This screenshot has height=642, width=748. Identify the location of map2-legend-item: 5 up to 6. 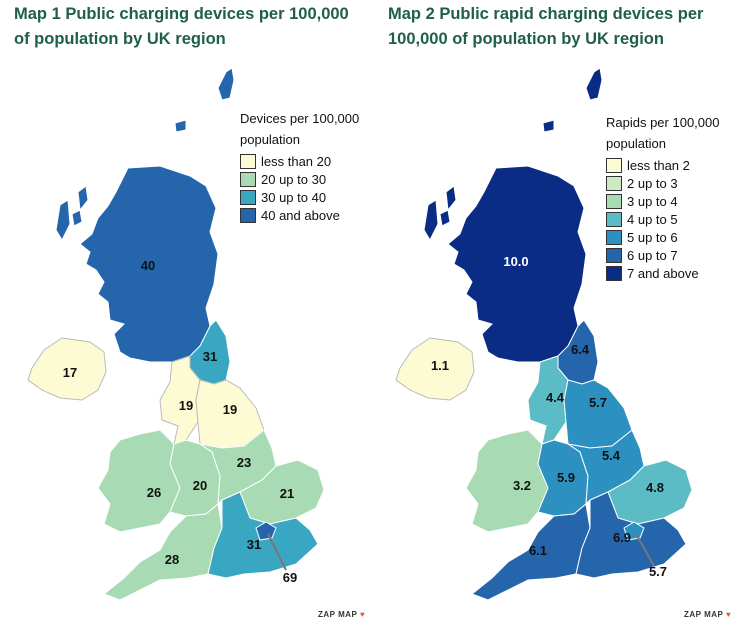
(676, 237).